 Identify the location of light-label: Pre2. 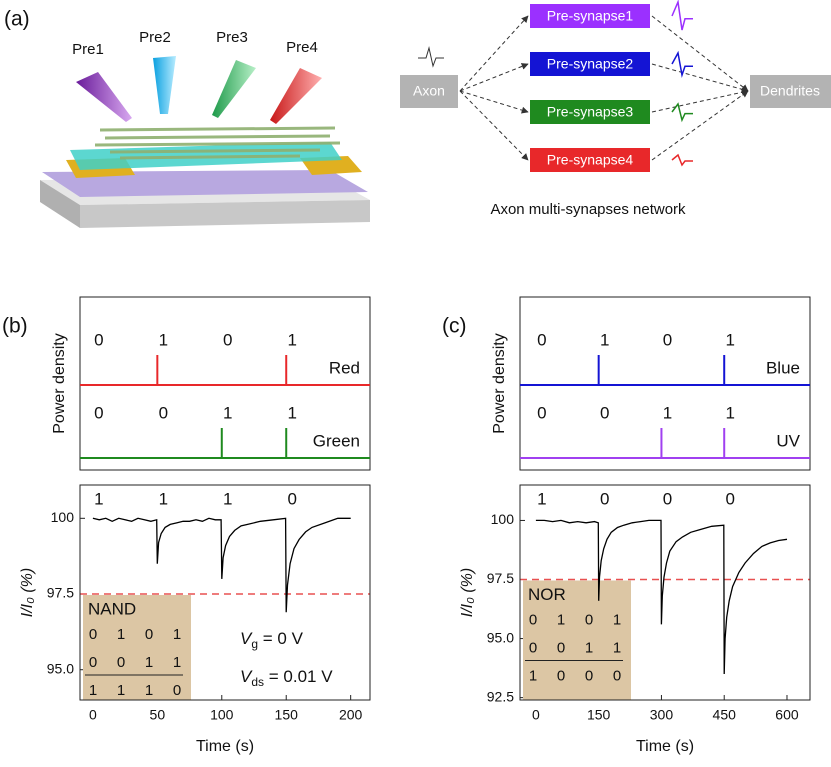
(155, 37).